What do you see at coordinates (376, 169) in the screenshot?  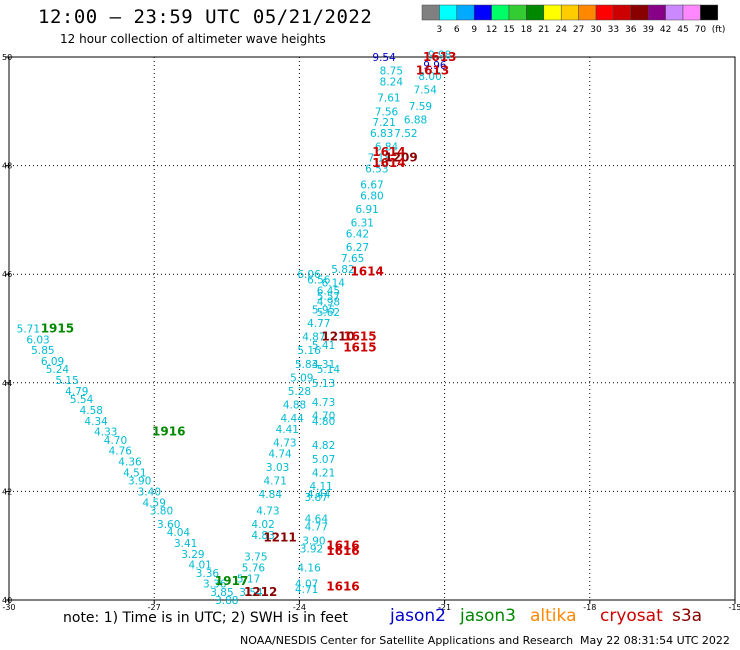 I see `wave-height-label: 6.53` at bounding box center [376, 169].